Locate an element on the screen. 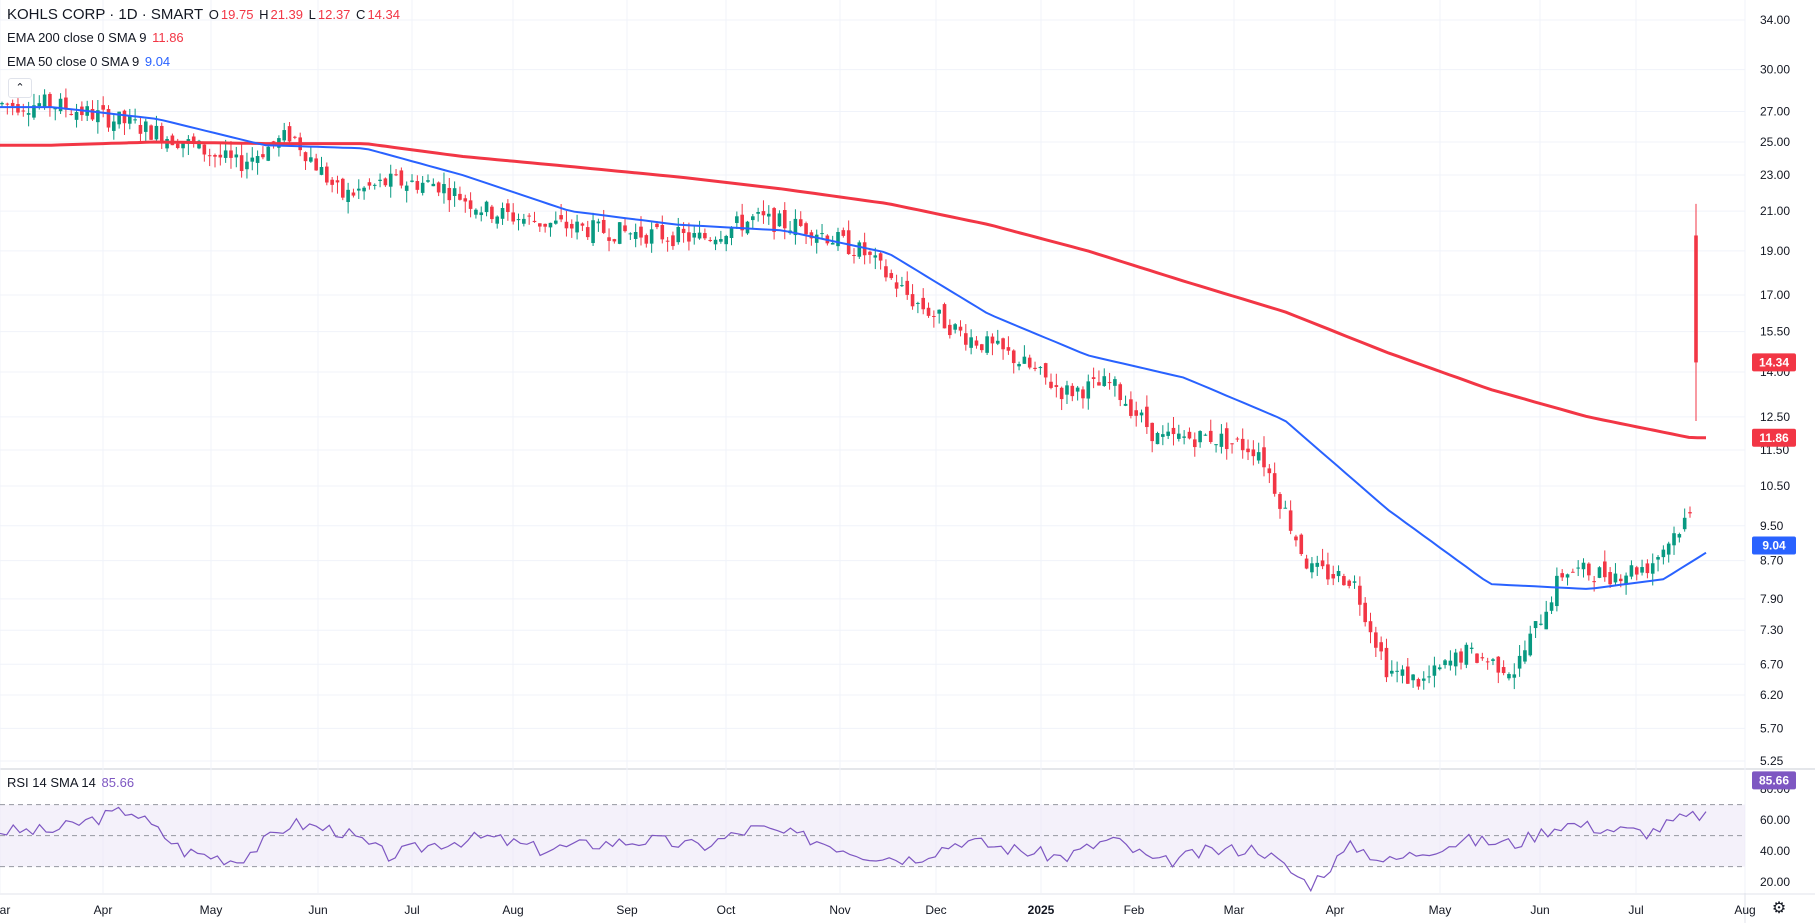  gear-icon: ⚙ is located at coordinates (1779, 908).